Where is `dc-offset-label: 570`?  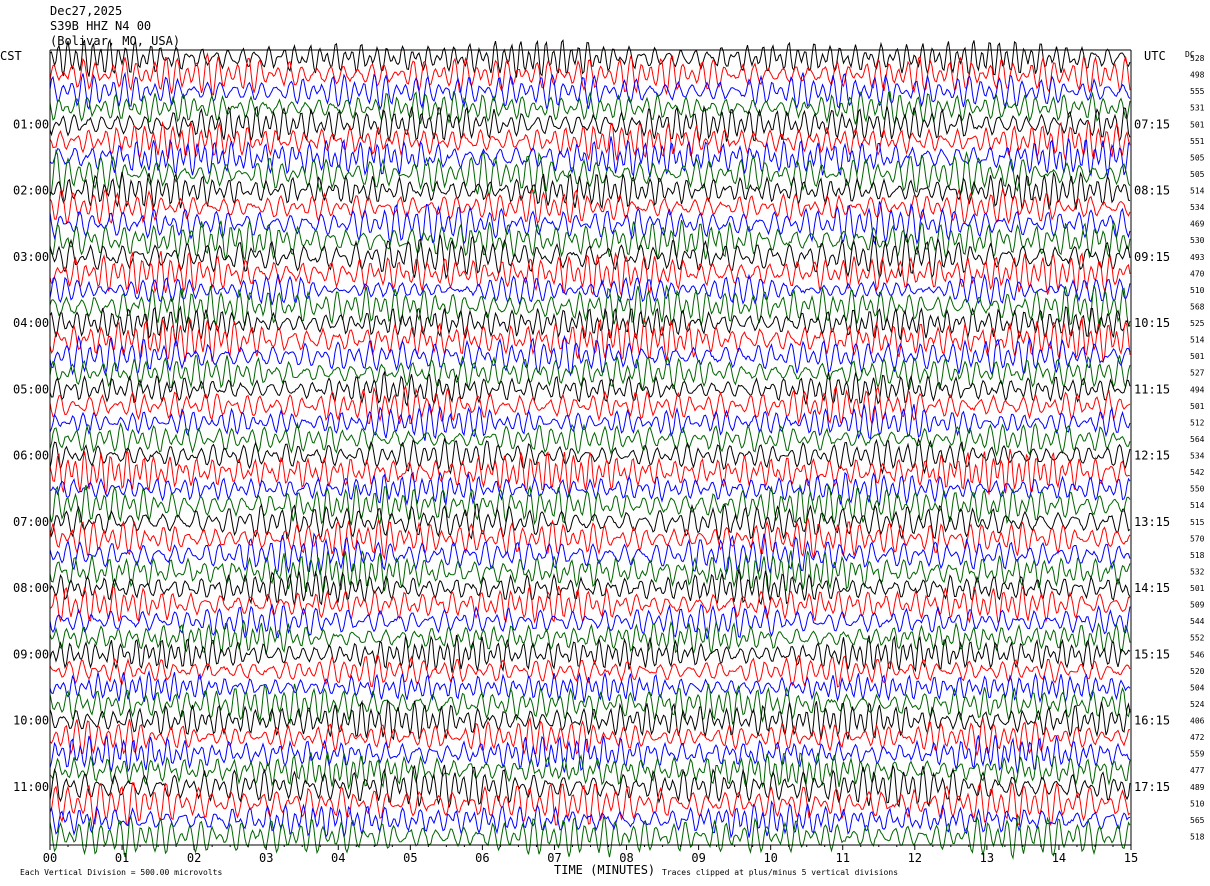
dc-offset-label: 570 is located at coordinates (1197, 538).